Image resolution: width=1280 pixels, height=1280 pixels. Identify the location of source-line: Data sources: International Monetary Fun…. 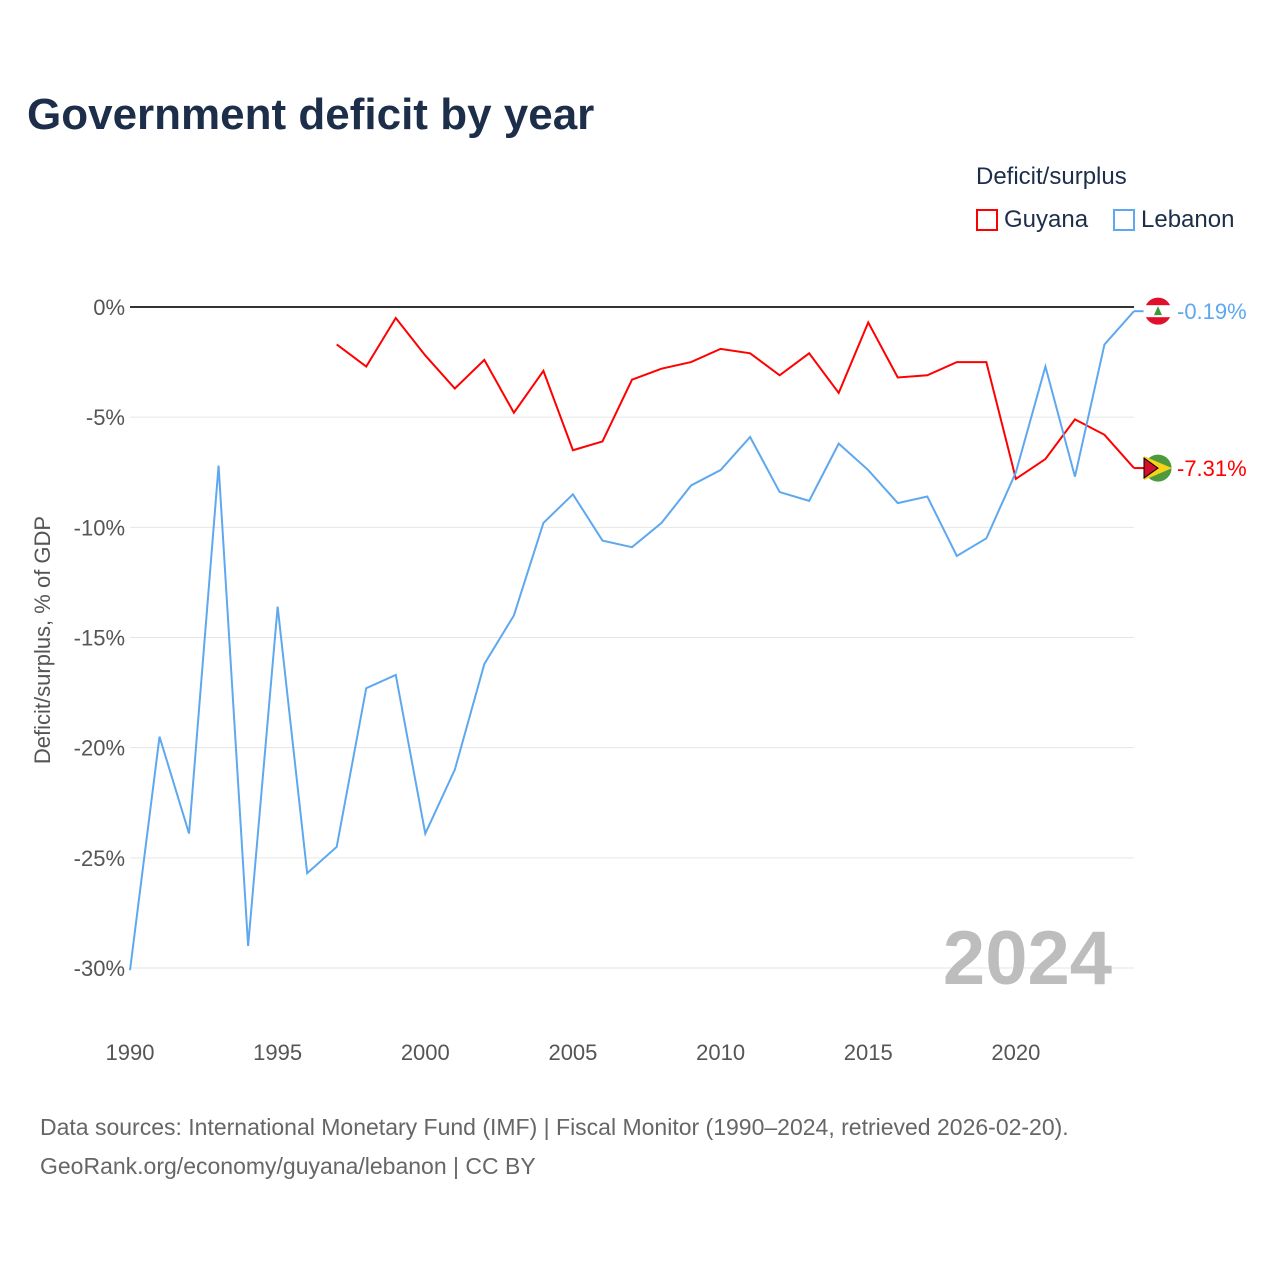
(554, 1127).